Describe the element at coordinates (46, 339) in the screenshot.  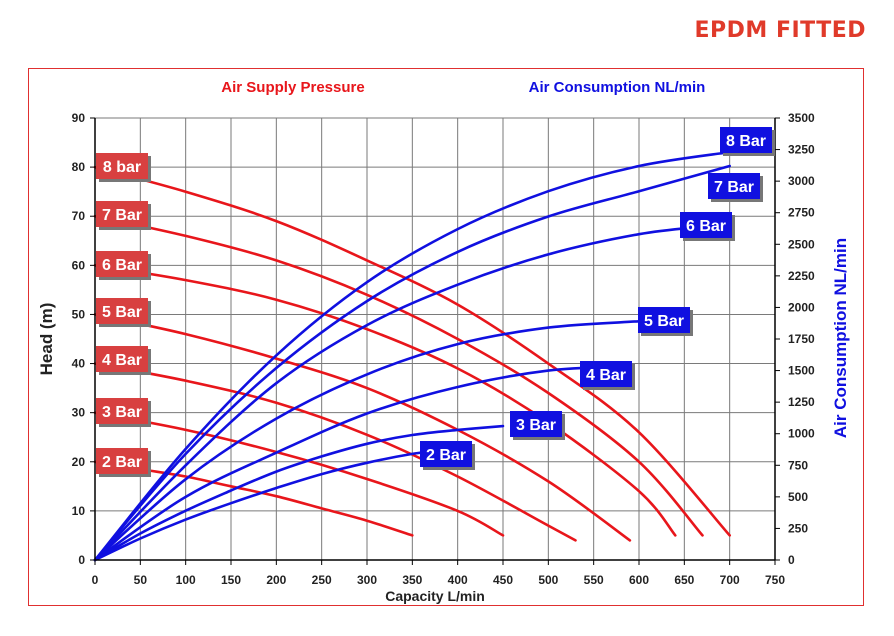
I see `y-axis-left-title: Head (m)` at that location.